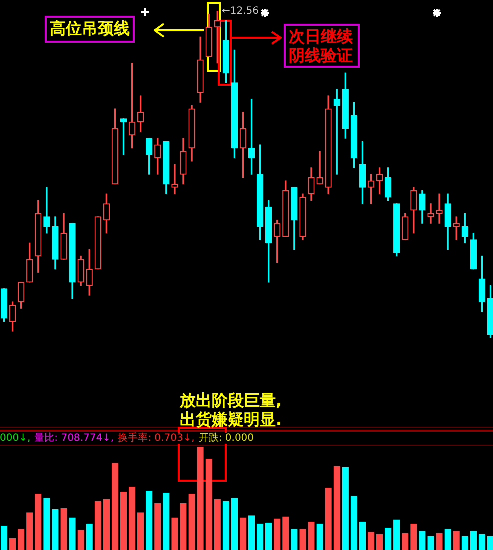 The image size is (493, 550). Describe the element at coordinates (322, 46) in the screenshot. I see `annotation: 次日继续阴线验证` at that location.